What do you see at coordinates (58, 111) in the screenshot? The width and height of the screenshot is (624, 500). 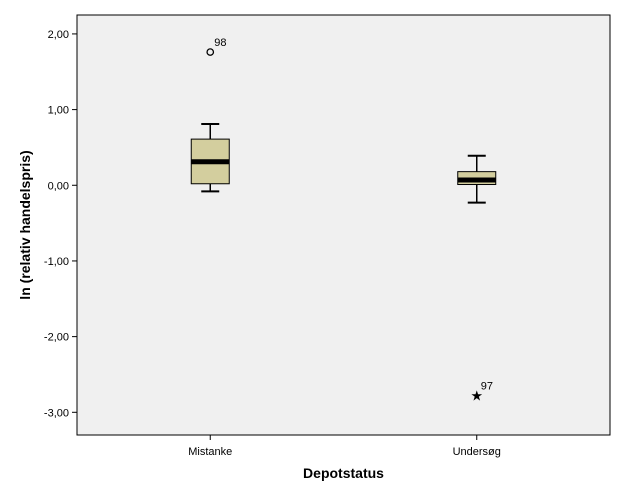 I see `y-tick-label: 1,00` at bounding box center [58, 111].